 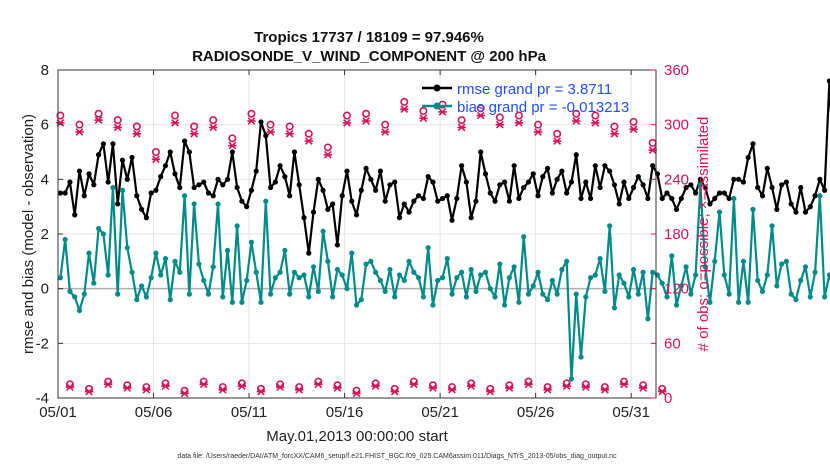 I want to click on y-tick-label: 0, so click(x=45, y=289).